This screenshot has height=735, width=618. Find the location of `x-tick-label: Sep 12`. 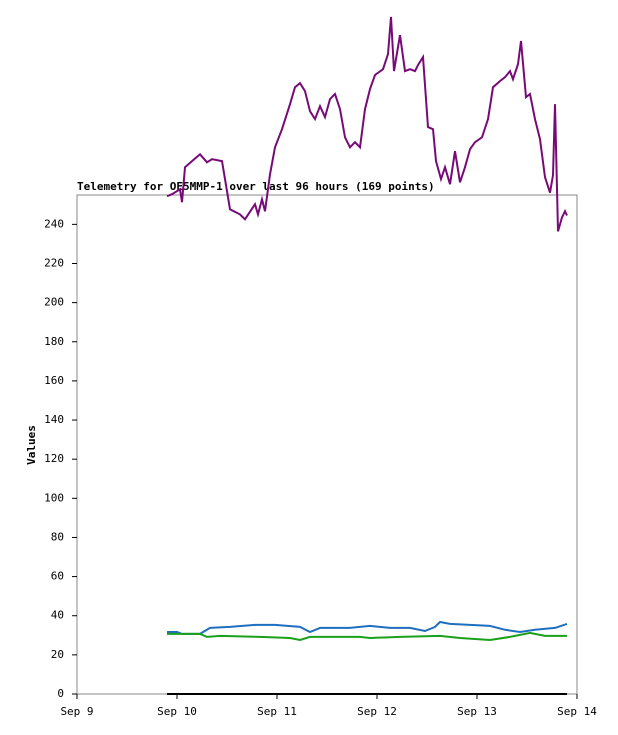

x-tick-label: Sep 12 is located at coordinates (377, 711).